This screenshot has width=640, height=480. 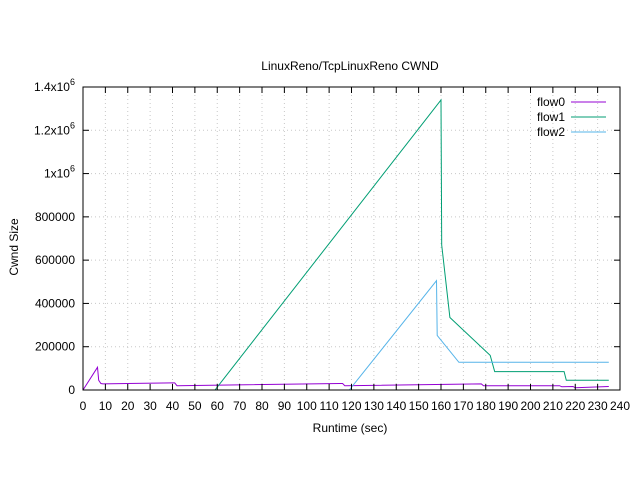 What do you see at coordinates (478, 335) in the screenshot?
I see `series-line-flow2` at bounding box center [478, 335].